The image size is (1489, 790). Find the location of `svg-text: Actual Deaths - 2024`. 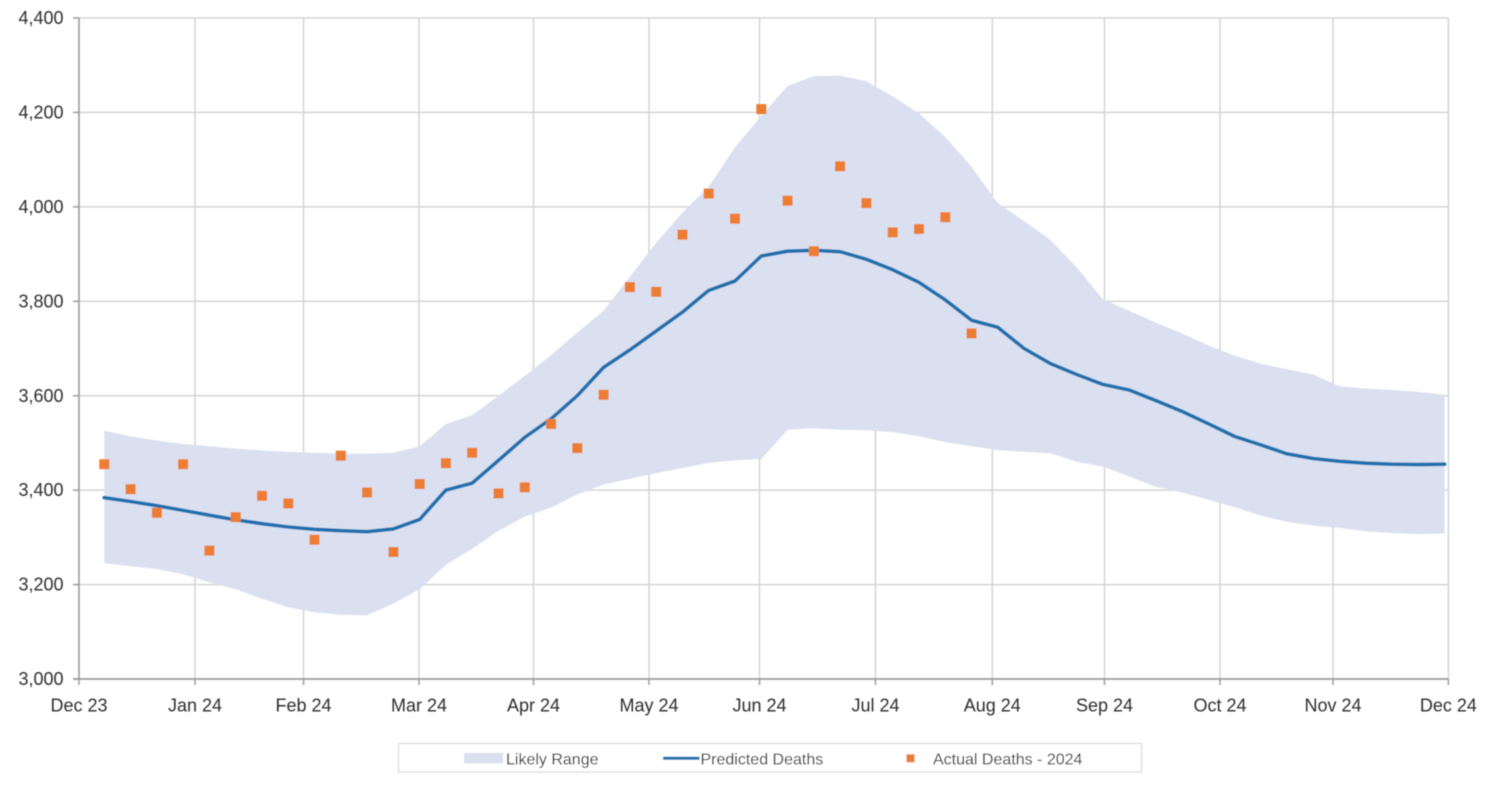

svg-text: Actual Deaths - 2024 is located at coordinates (1008, 760).